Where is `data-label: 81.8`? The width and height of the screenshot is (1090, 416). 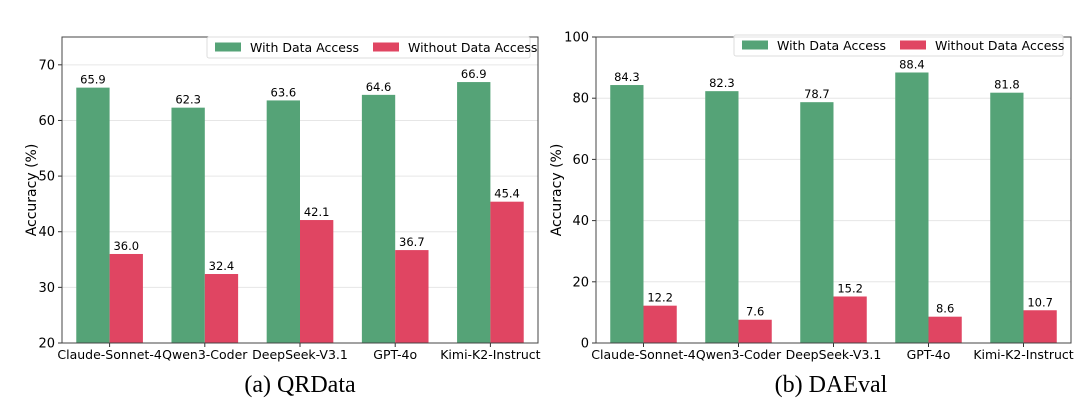
data-label: 81.8 is located at coordinates (1007, 85).